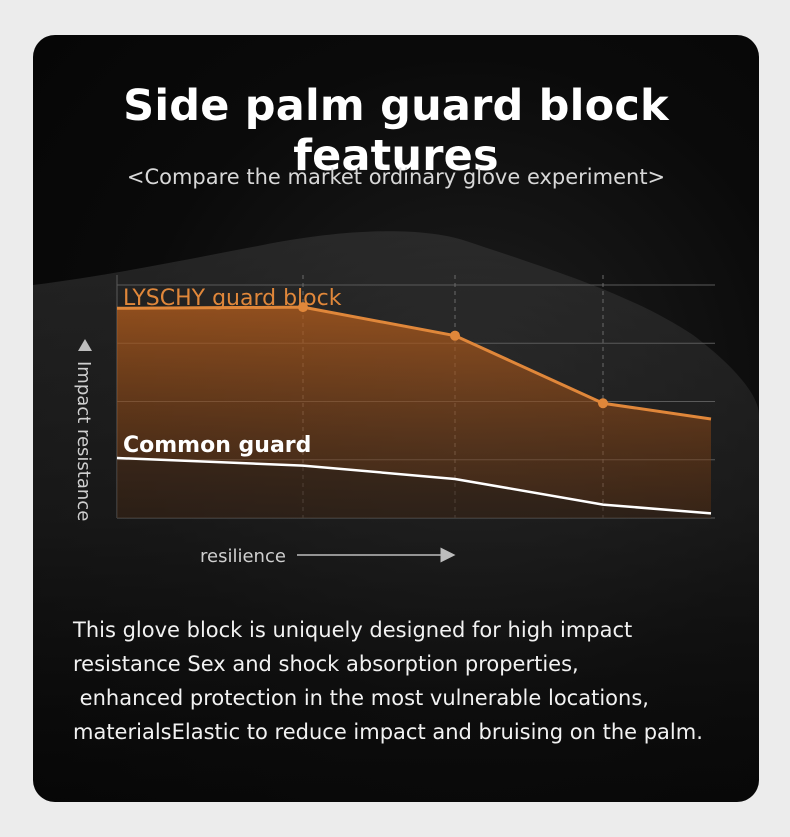 This screenshot has height=837, width=790. I want to click on area-common, so click(414, 488).